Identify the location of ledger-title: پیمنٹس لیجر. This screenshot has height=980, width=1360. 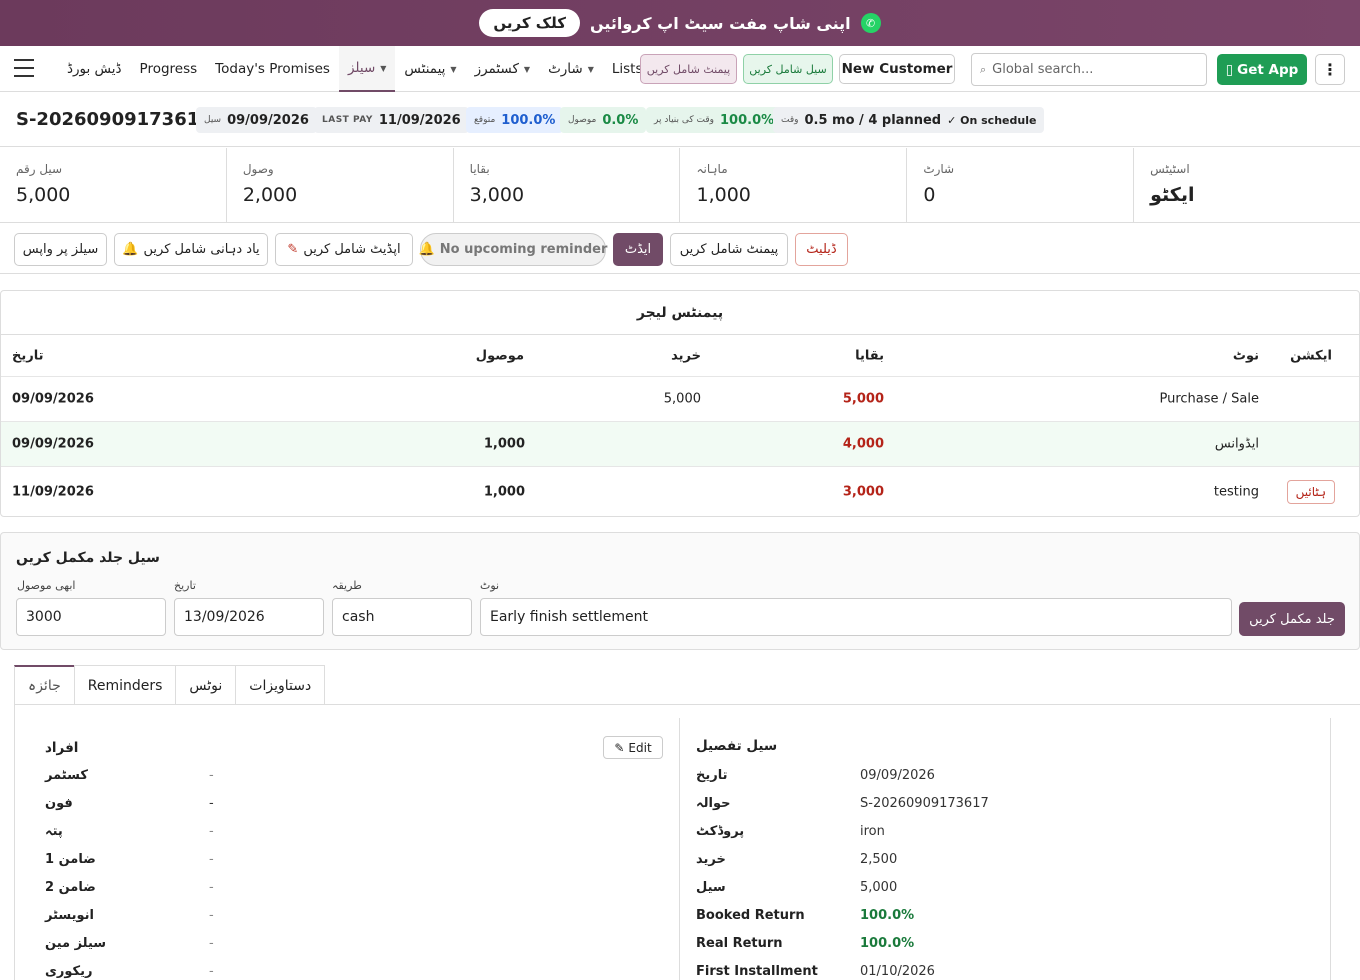
(680, 313).